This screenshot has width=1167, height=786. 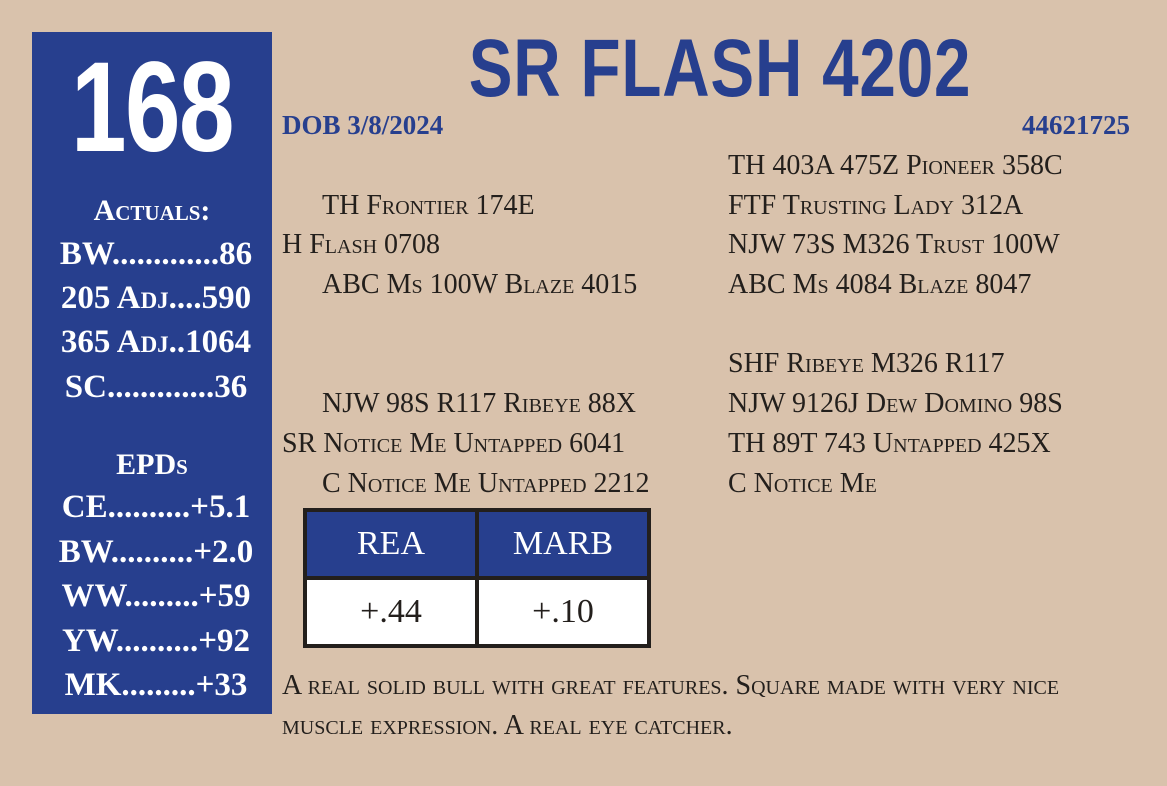 I want to click on dam: SR Notice Me Untapped 6041, so click(x=454, y=443).